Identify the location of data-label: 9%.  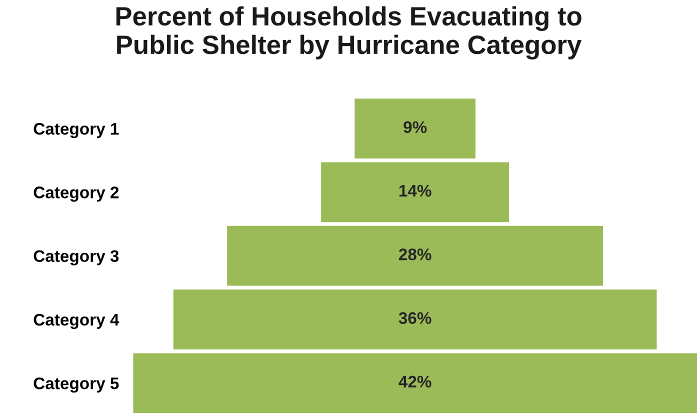
(415, 127).